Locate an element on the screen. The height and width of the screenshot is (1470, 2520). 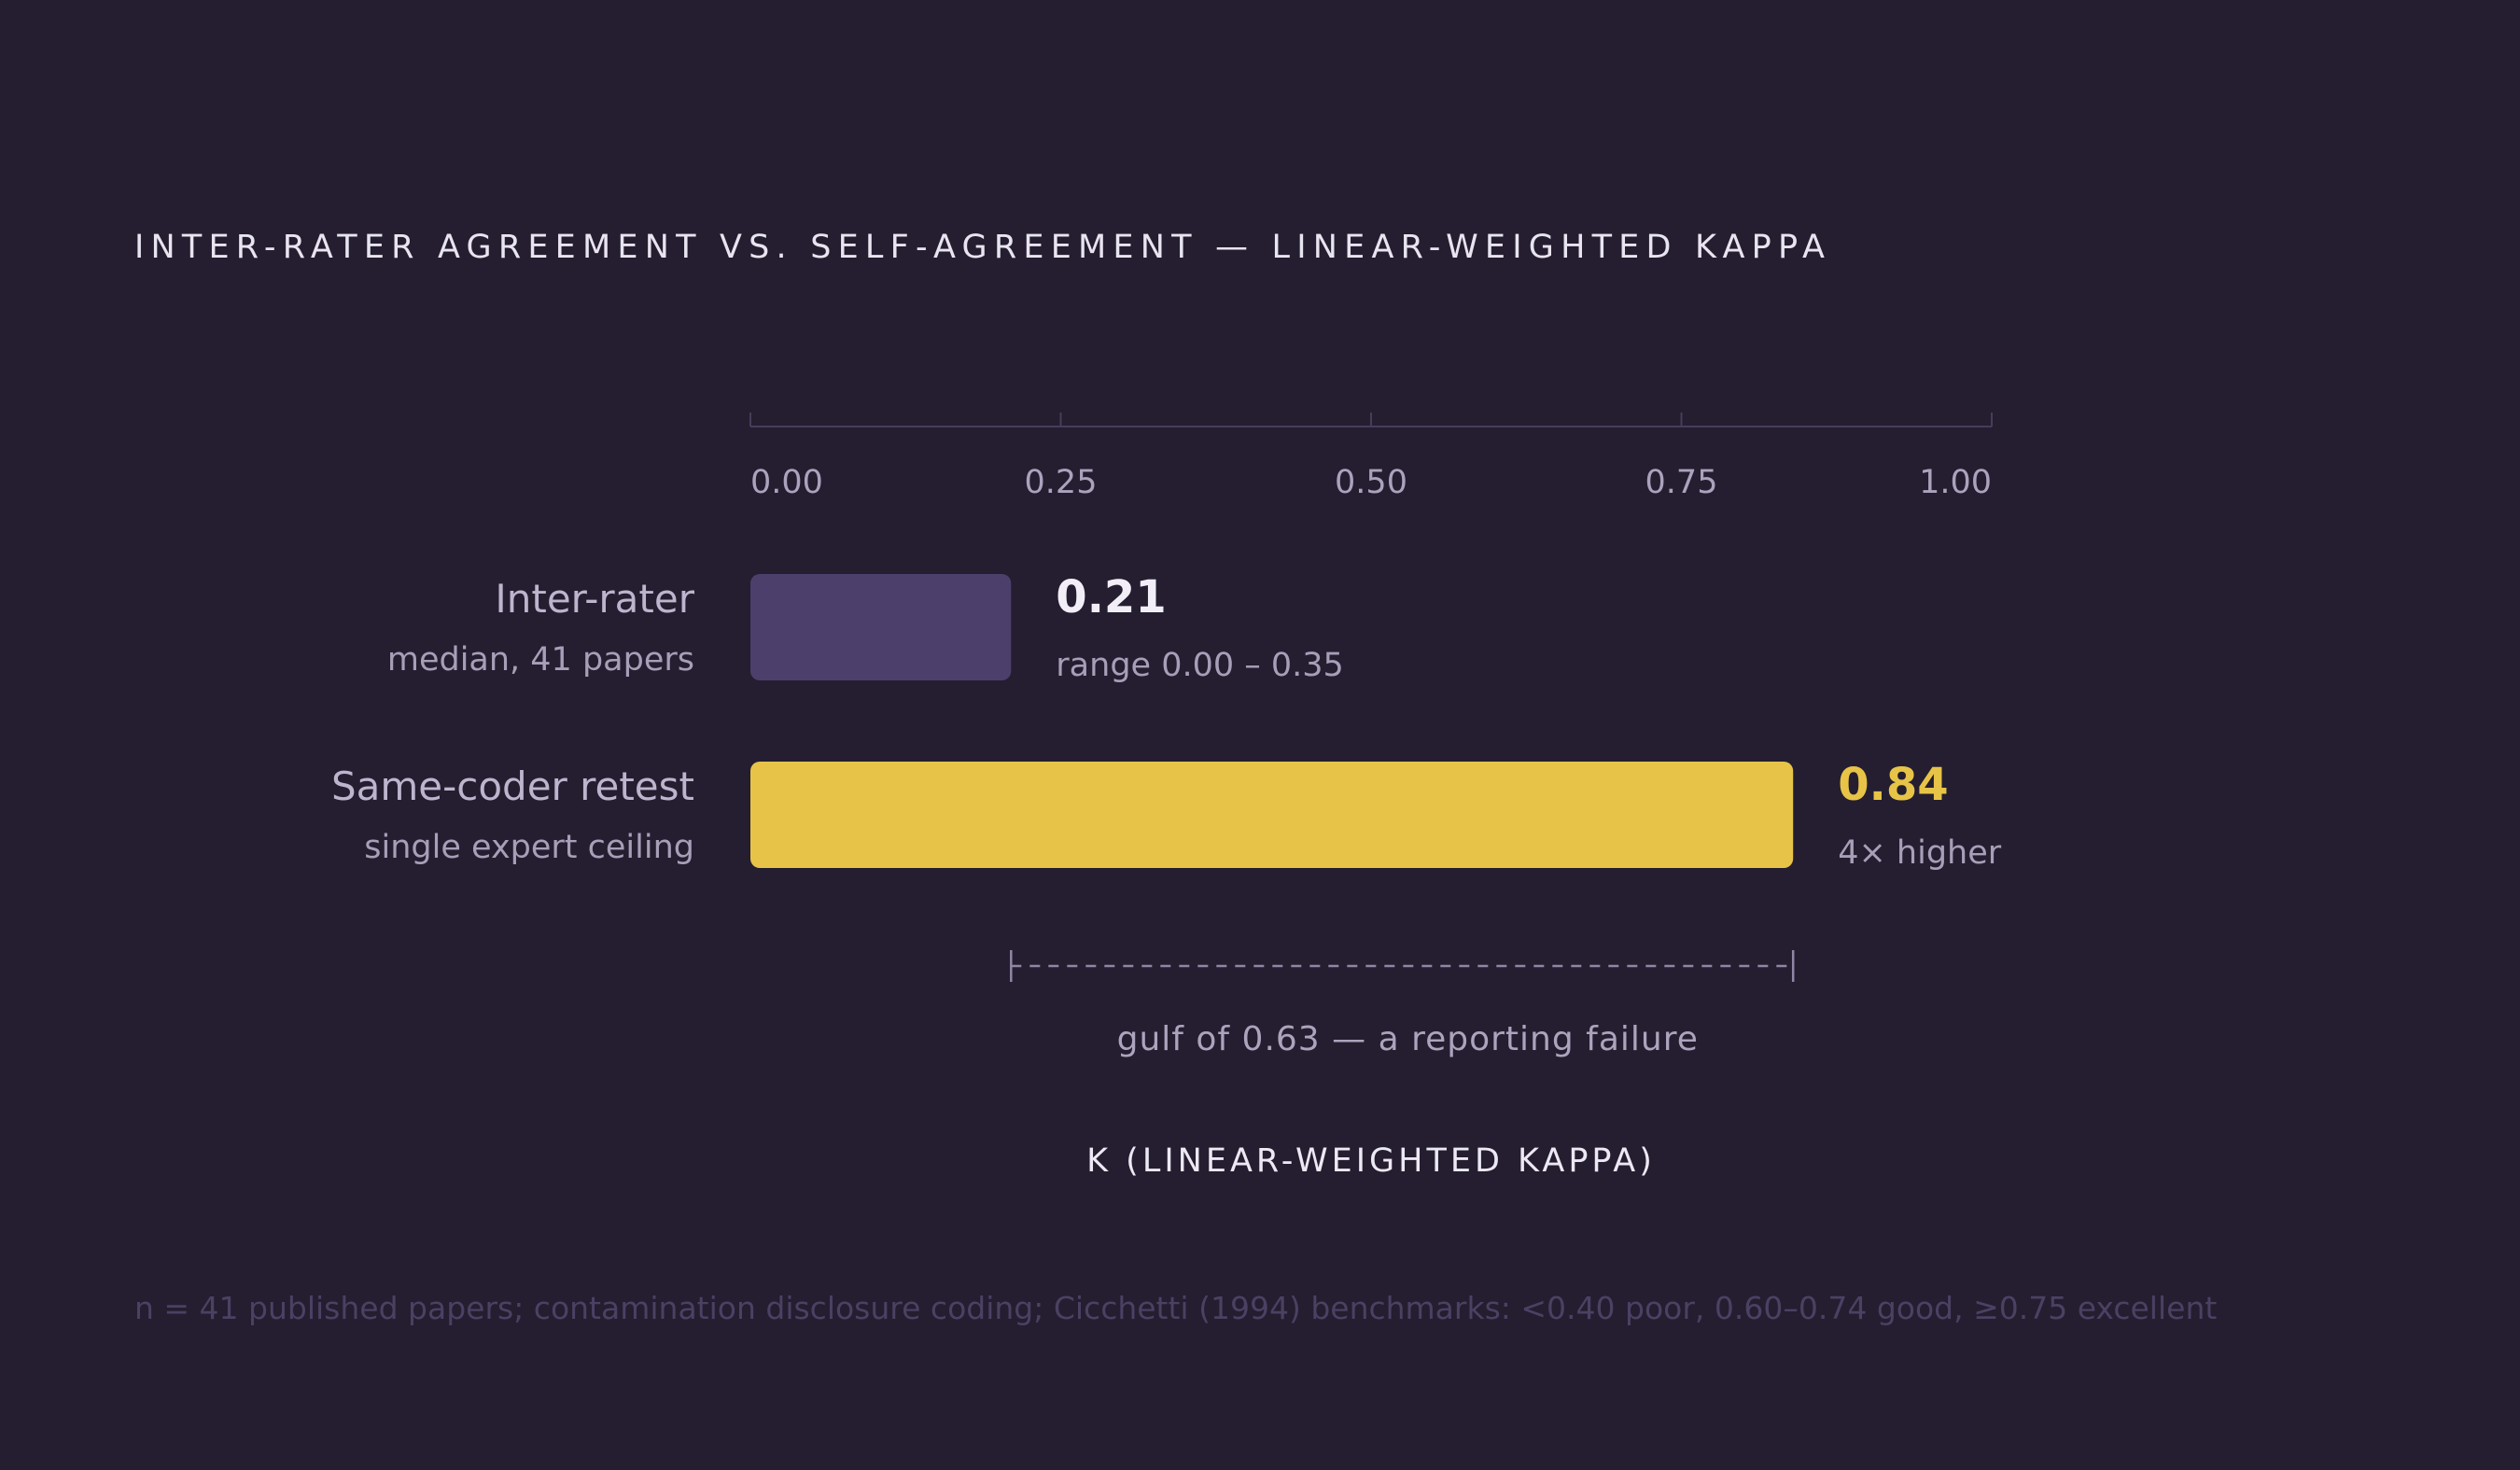
x-tick-label: 1.00 is located at coordinates (1956, 482).